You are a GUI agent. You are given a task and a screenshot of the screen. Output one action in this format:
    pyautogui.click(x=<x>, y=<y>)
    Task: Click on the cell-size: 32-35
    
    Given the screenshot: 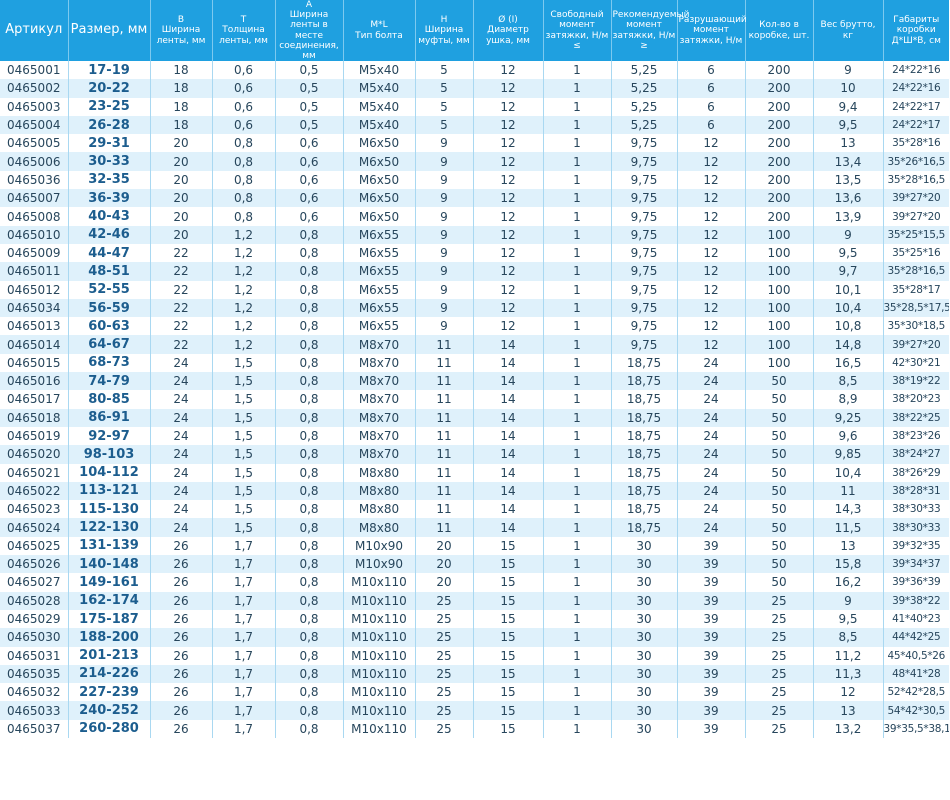 What is the action you would take?
    pyautogui.click(x=109, y=180)
    